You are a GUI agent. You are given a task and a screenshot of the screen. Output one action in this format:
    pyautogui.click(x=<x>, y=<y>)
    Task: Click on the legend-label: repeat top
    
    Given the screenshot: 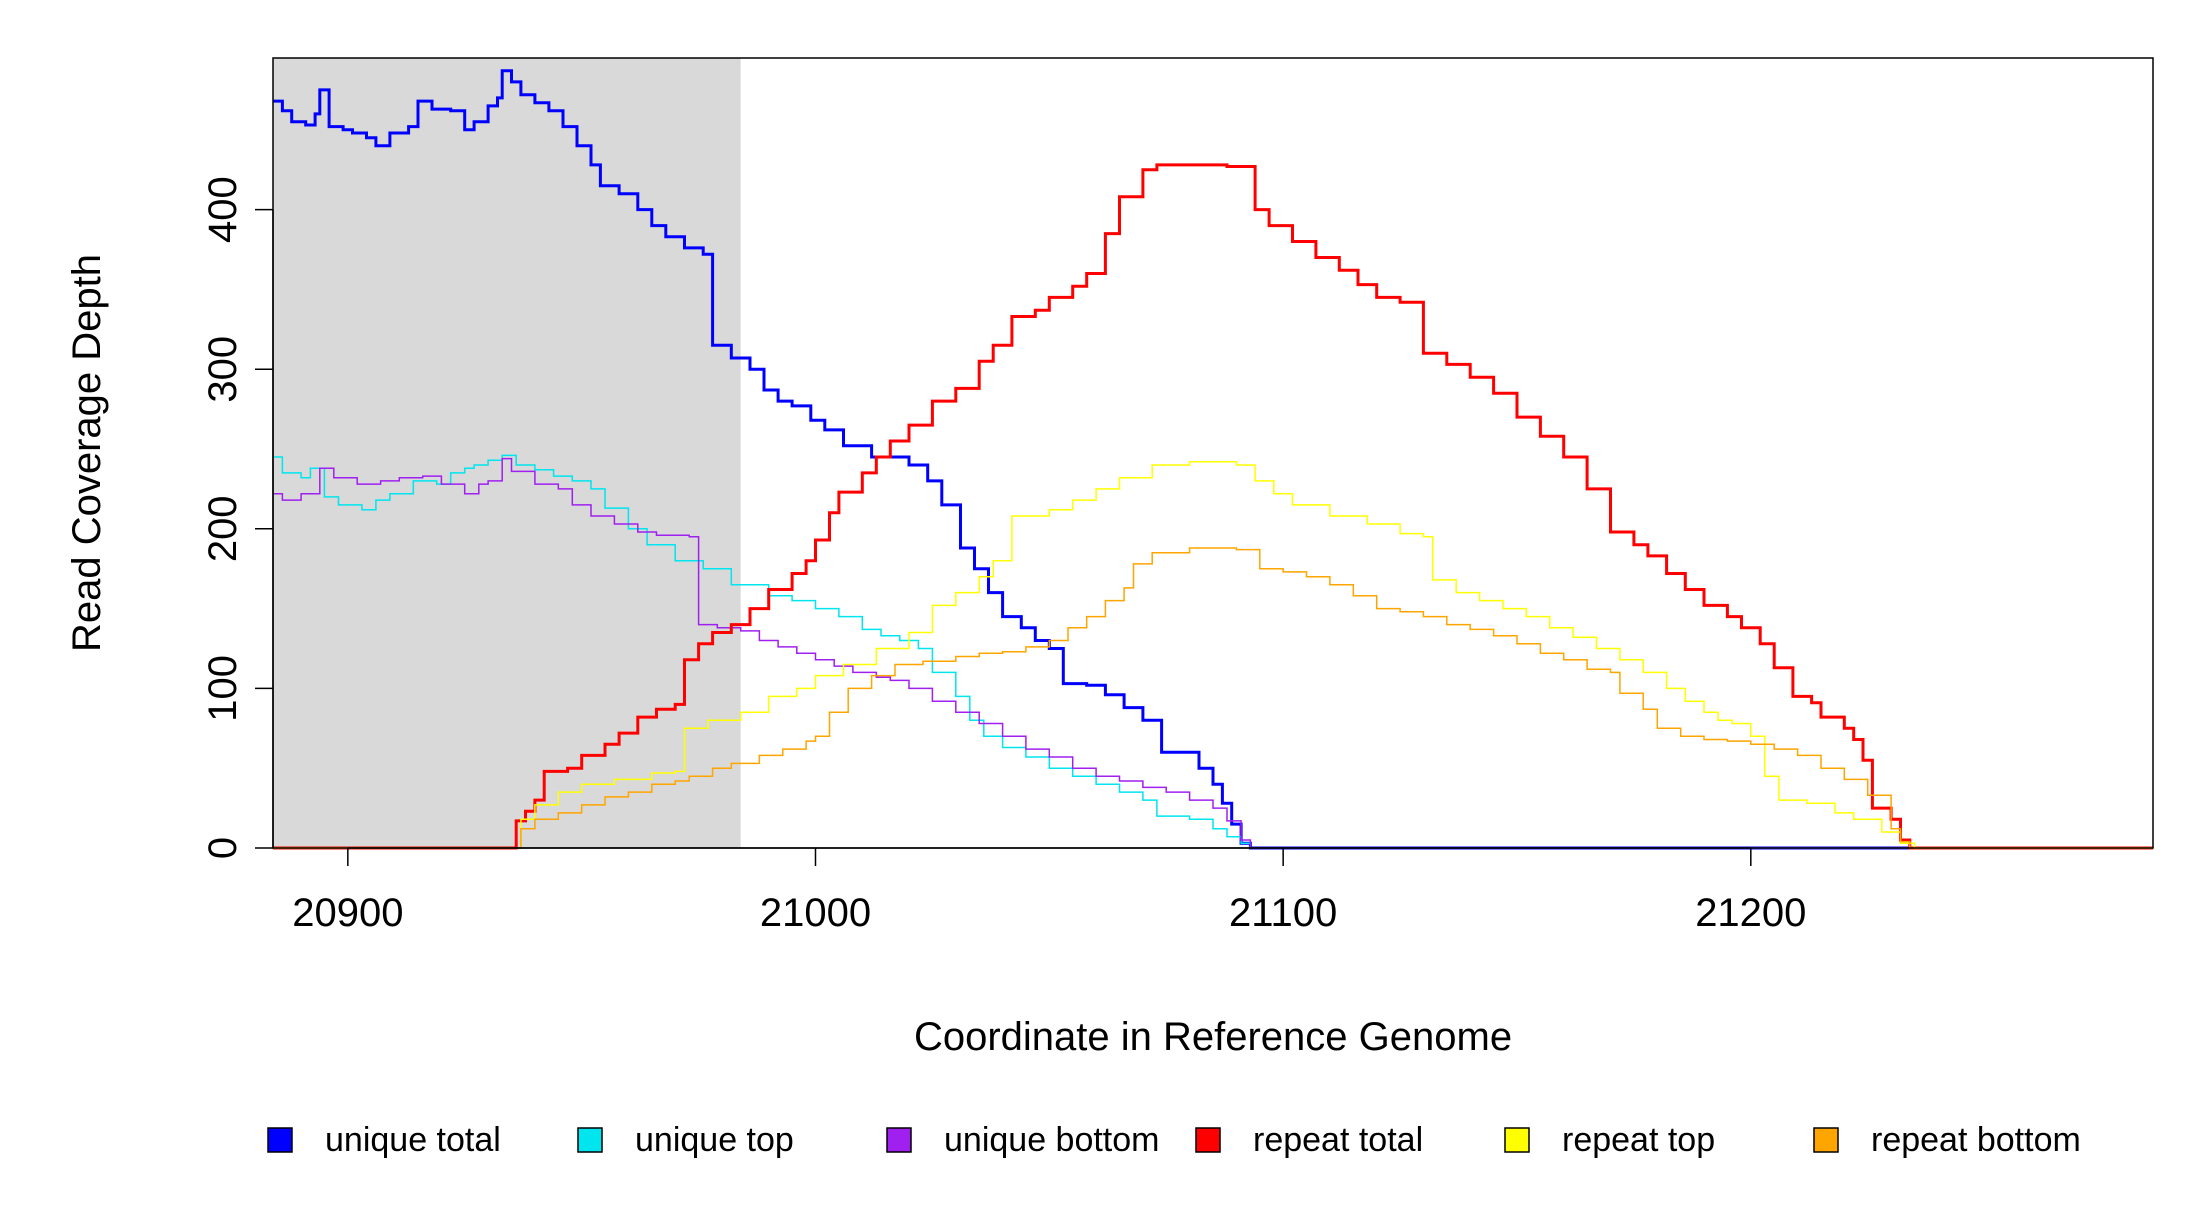 What is the action you would take?
    pyautogui.click(x=1638, y=1140)
    